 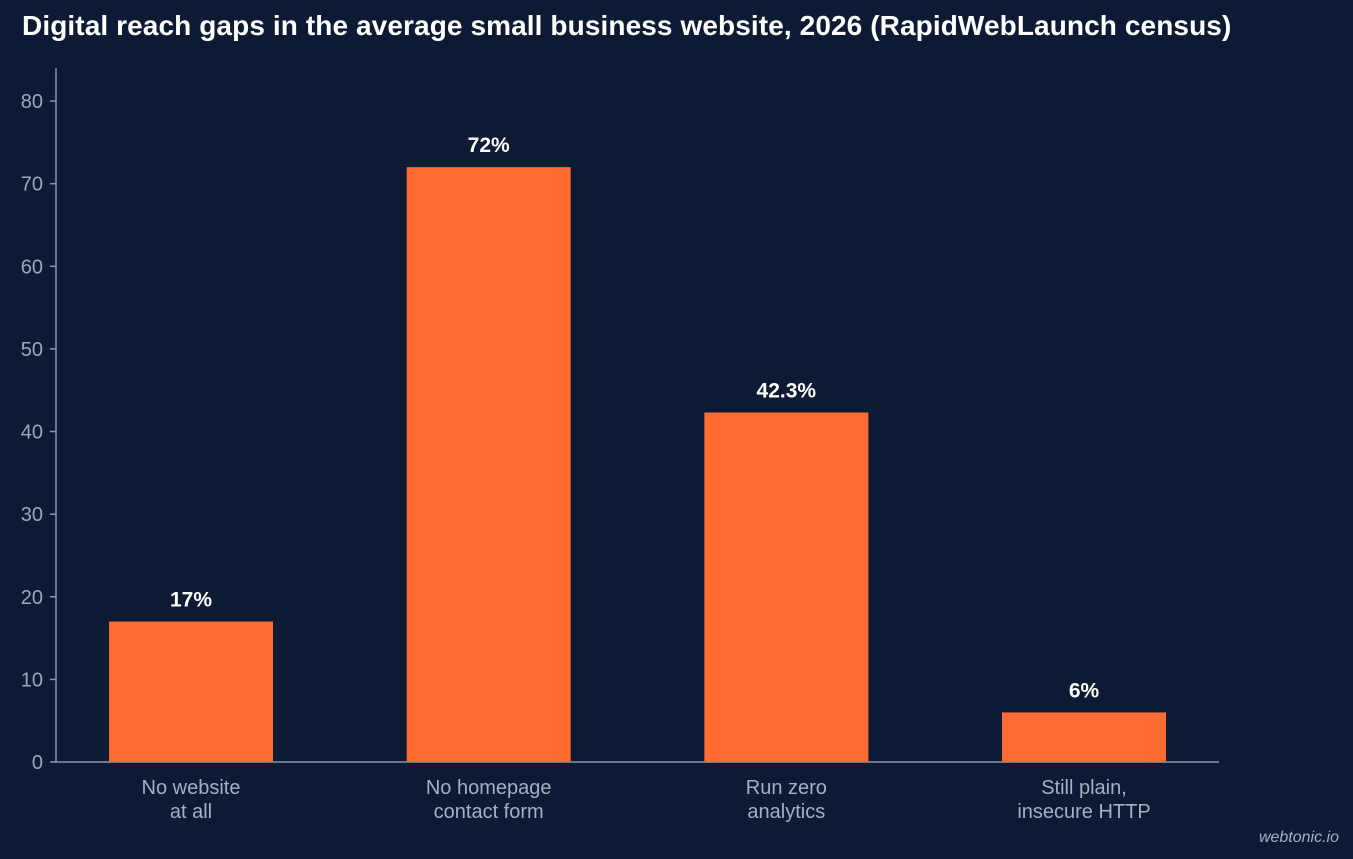 What do you see at coordinates (786, 812) in the screenshot?
I see `category-label: analytics` at bounding box center [786, 812].